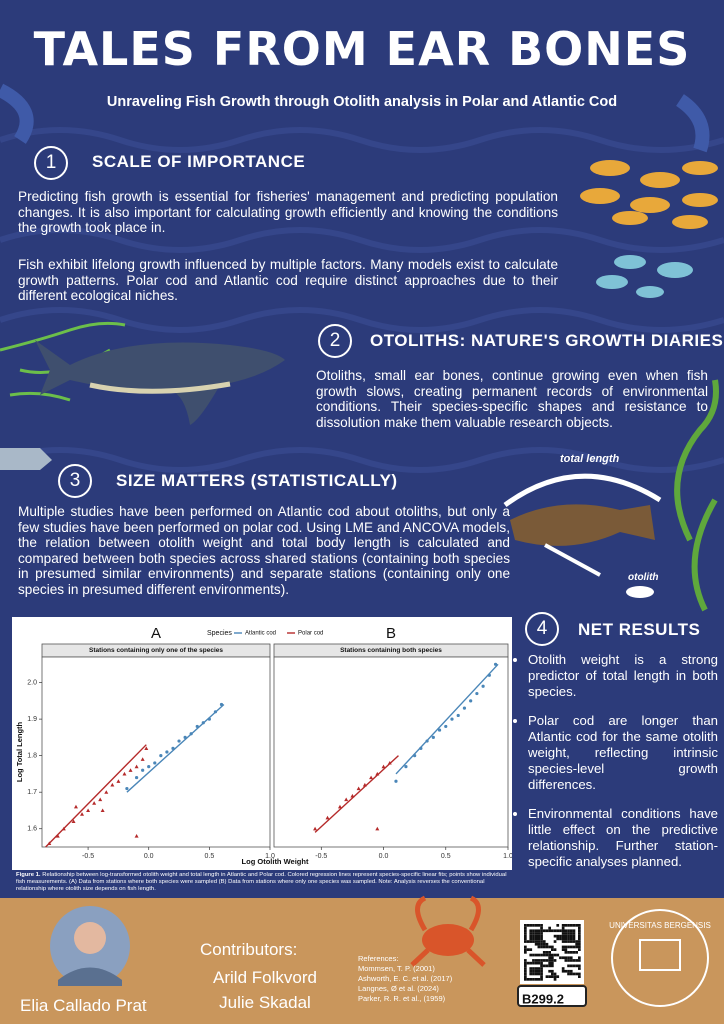 The image size is (724, 1024). Describe the element at coordinates (335, 341) in the screenshot. I see `section-number: 2` at that location.